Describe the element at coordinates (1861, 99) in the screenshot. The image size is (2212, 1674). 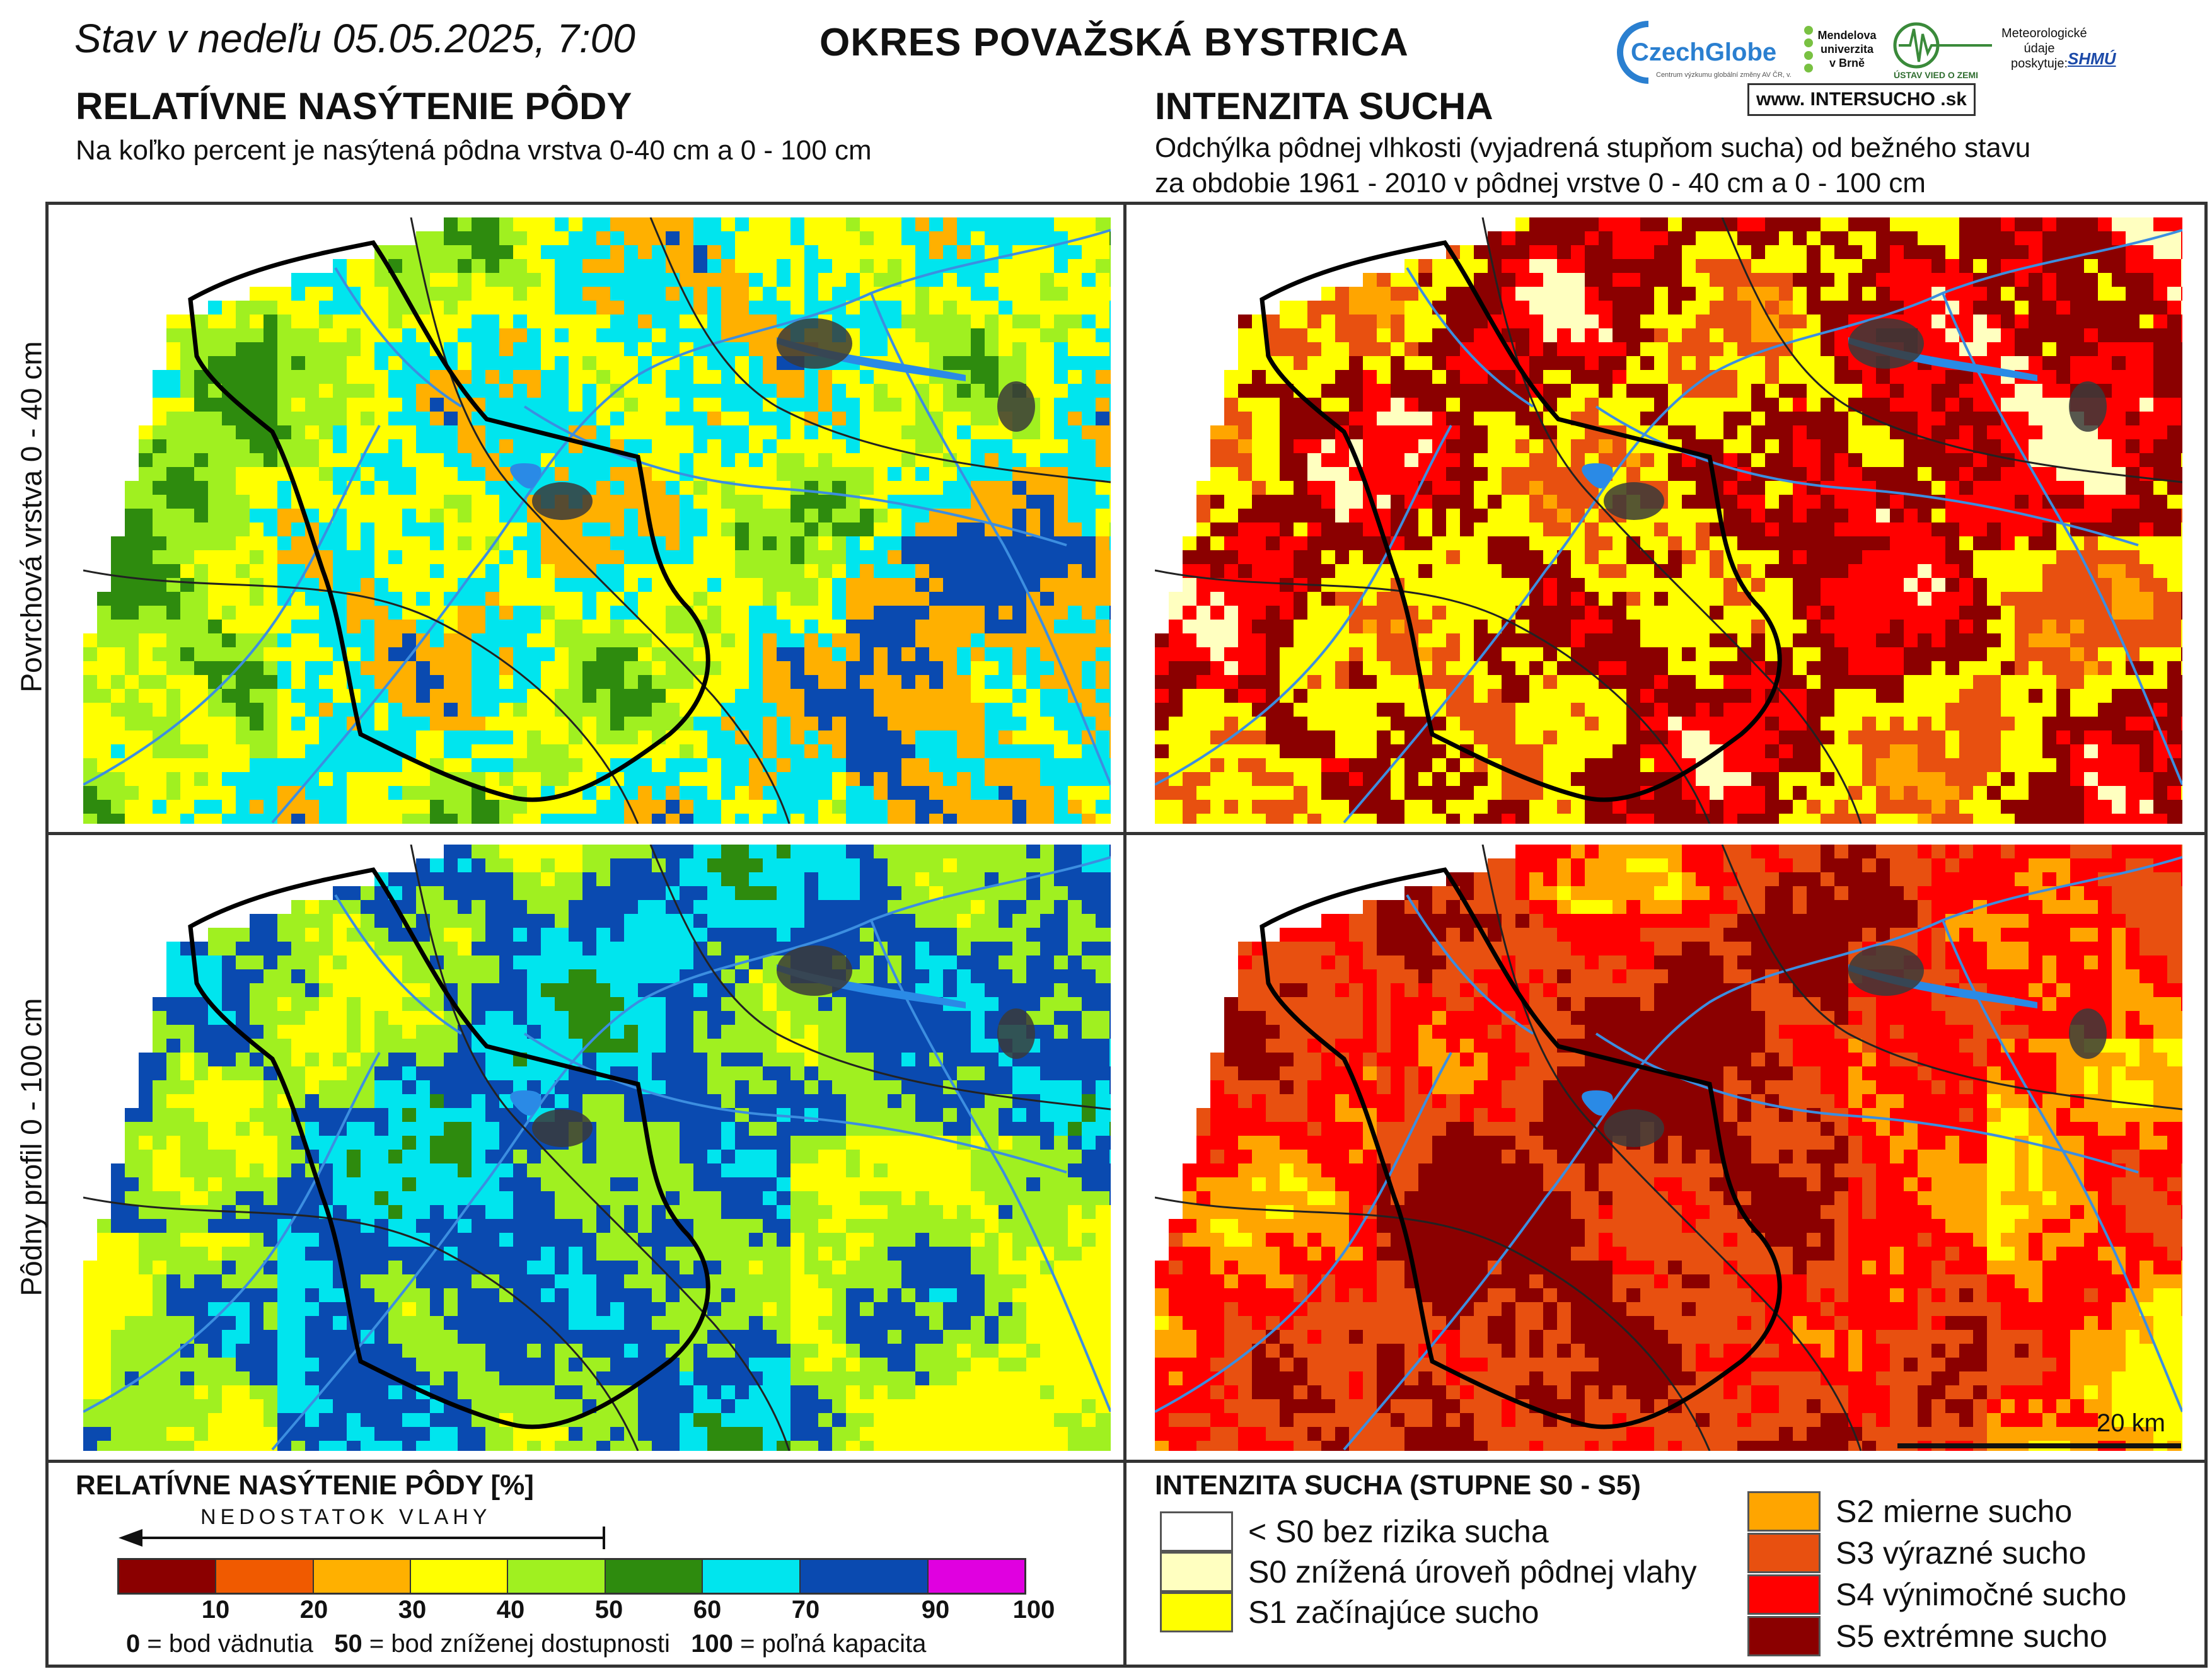
I see `intersucho-logo: www. INTERSUCHO .sk` at that location.